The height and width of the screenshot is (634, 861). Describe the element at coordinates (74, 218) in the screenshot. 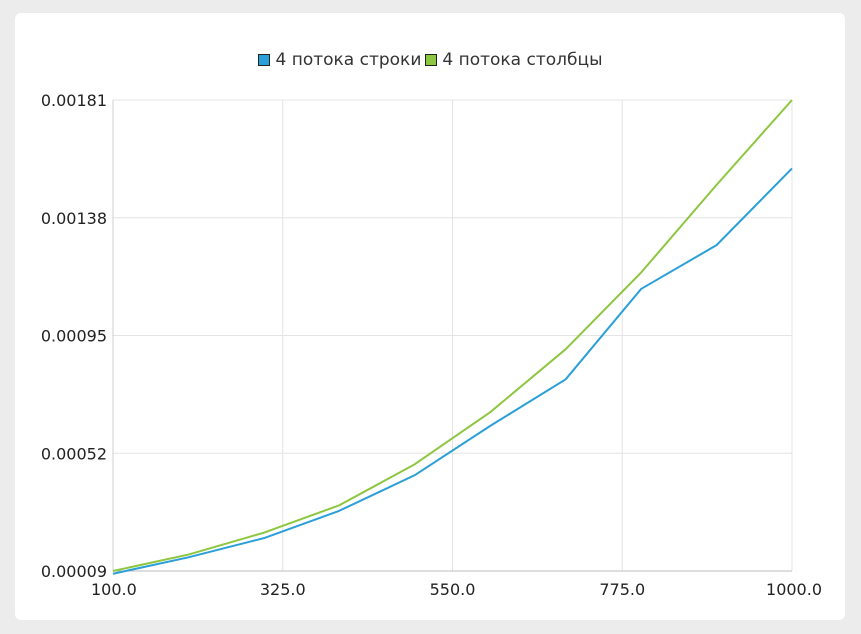

I see `y-tick-label: 0.00138` at that location.